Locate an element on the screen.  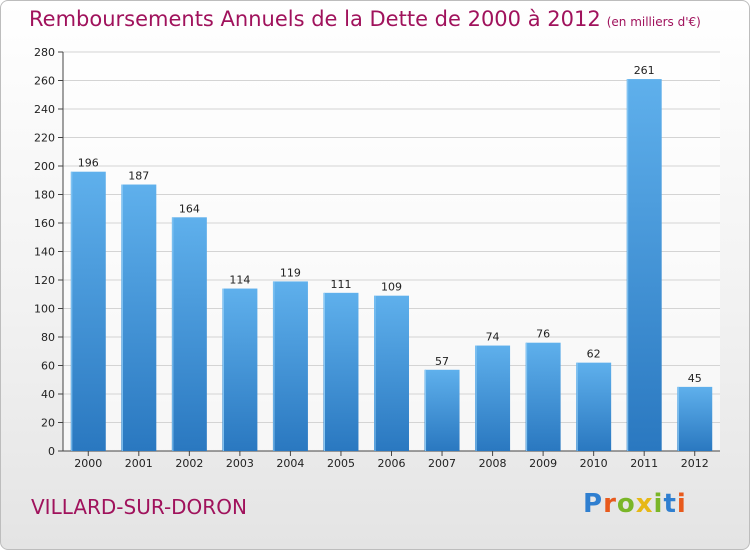
bar-value-label: 187 is located at coordinates (138, 176).